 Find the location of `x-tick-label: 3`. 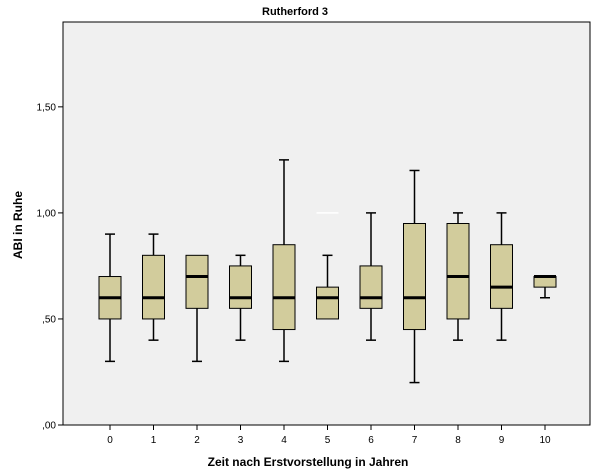

x-tick-label: 3 is located at coordinates (241, 440).